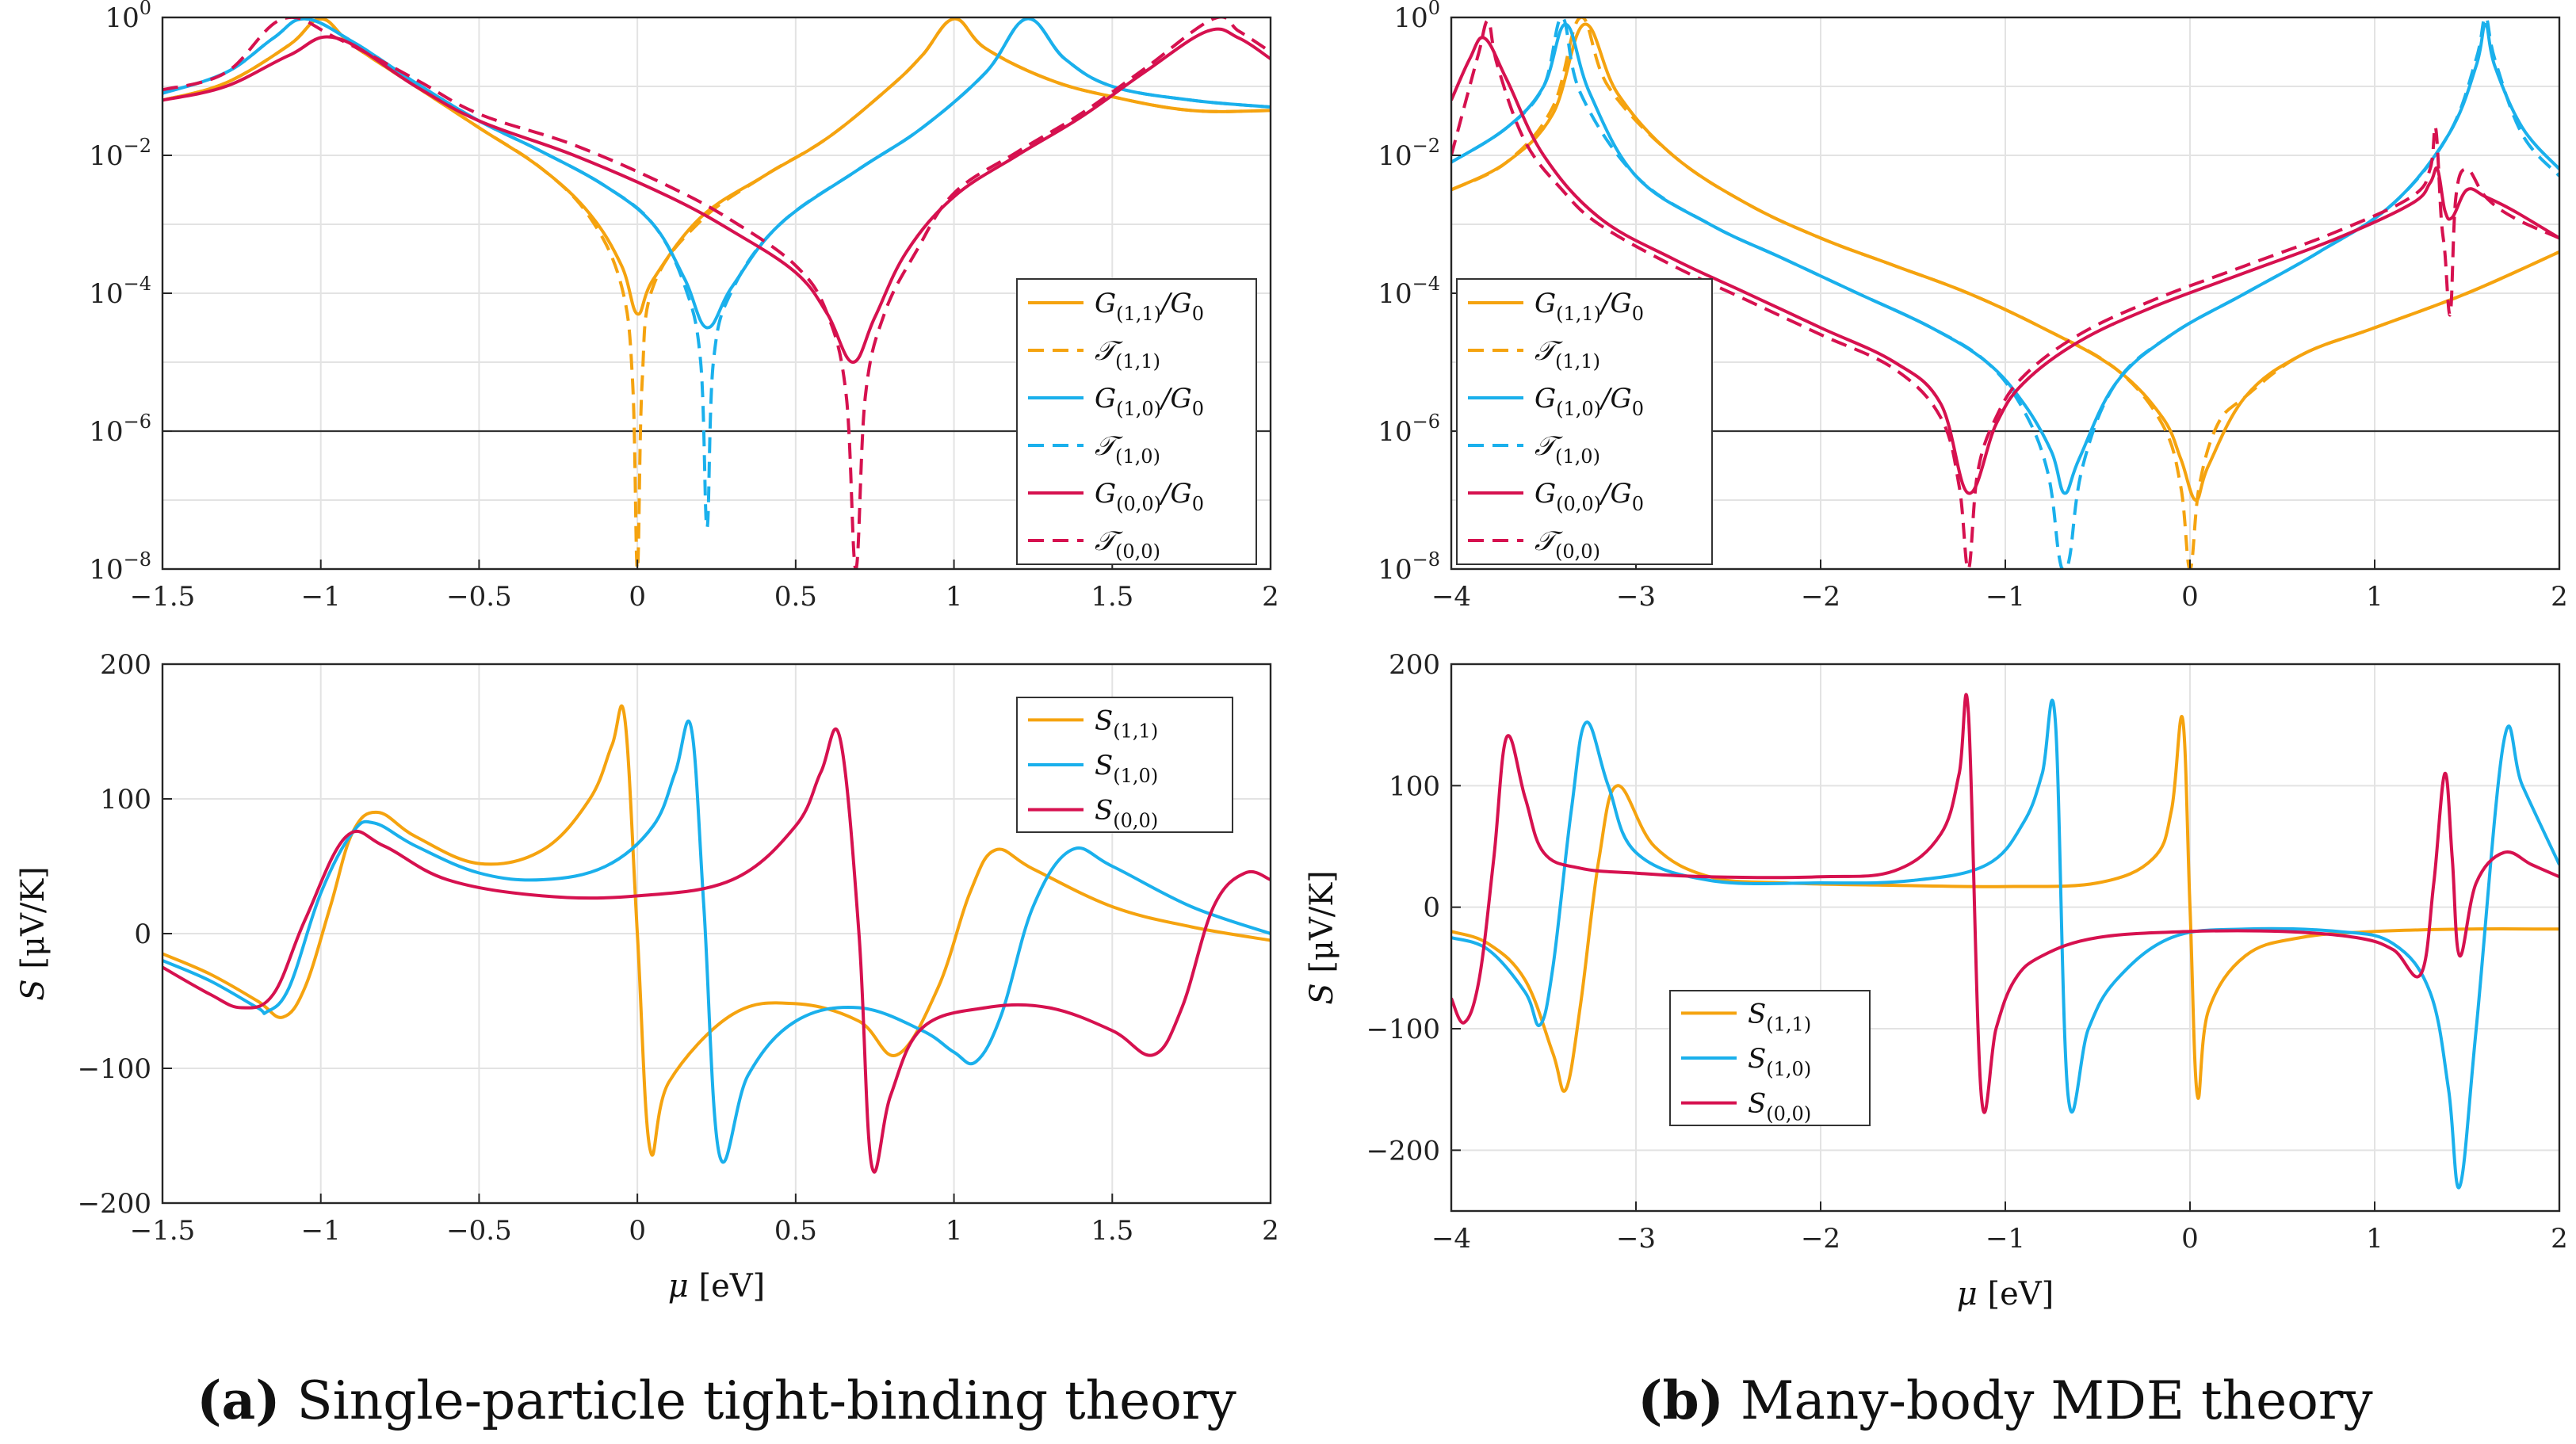 The image size is (2576, 1444). Describe the element at coordinates (637, 1231) in the screenshot. I see `panel-a-bottom-xtick-label: 0` at that location.